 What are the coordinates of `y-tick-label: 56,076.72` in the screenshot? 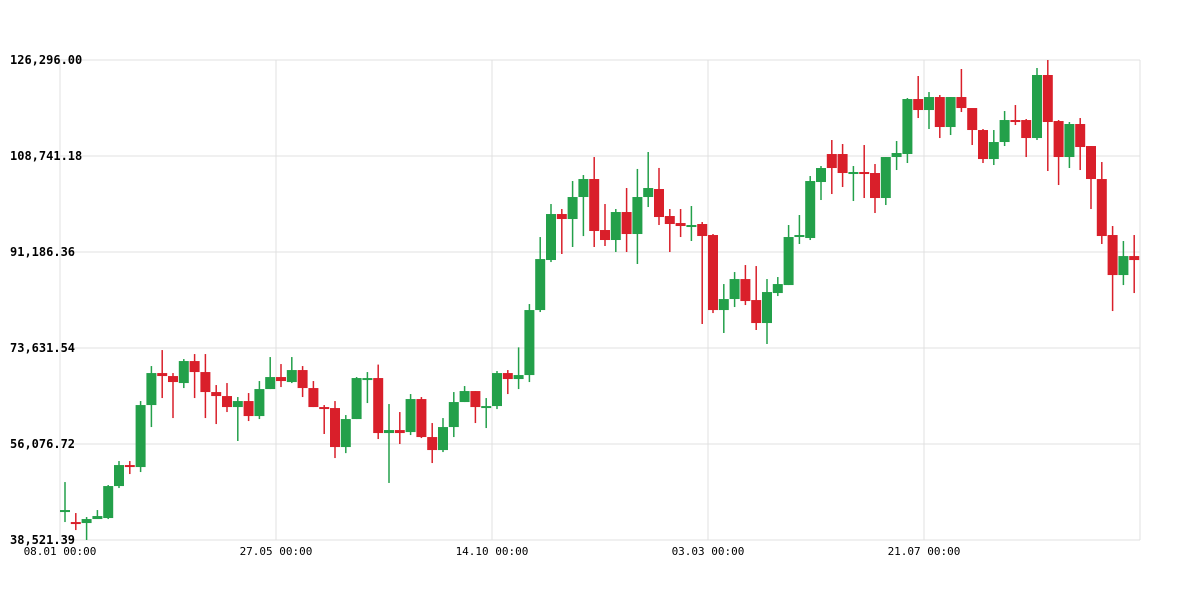 It's located at (42, 444).